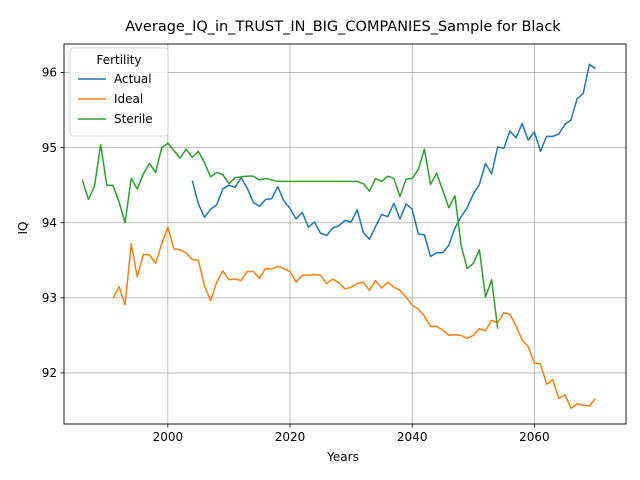 The image size is (640, 480). Describe the element at coordinates (49, 73) in the screenshot. I see `y-tick-label: 96` at that location.